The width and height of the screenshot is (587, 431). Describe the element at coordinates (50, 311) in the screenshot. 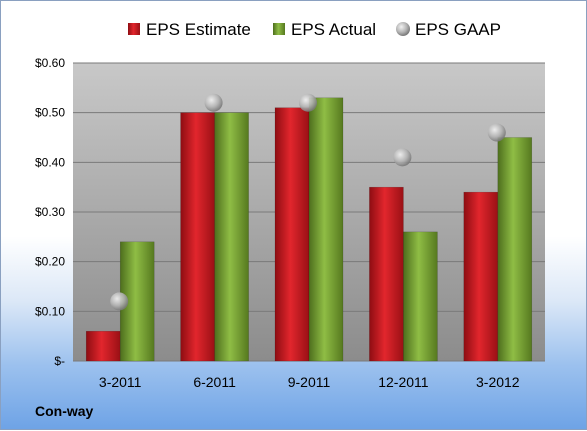

I see `y-tick-label: $0.10` at that location.